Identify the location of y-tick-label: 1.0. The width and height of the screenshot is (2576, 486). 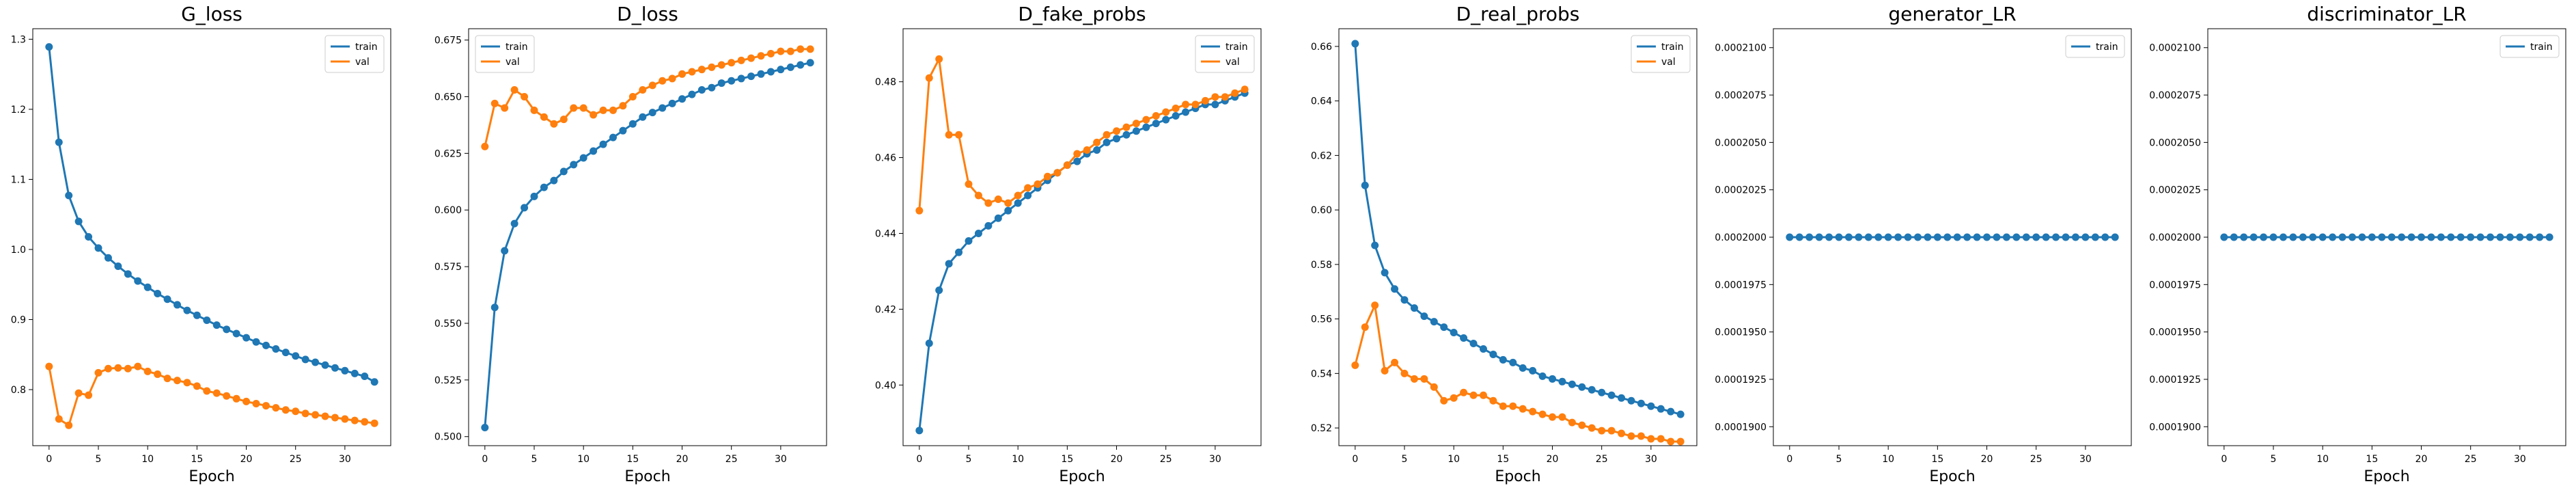
(18, 250).